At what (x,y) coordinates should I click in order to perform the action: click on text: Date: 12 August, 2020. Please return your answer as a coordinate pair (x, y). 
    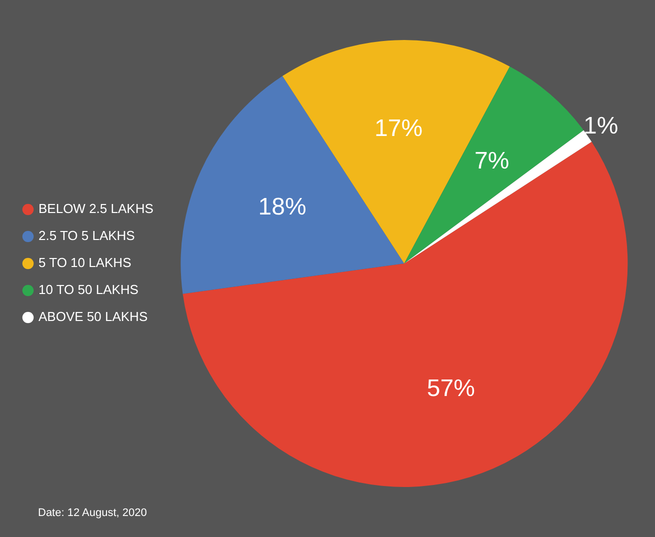
    Looking at the image, I should click on (92, 513).